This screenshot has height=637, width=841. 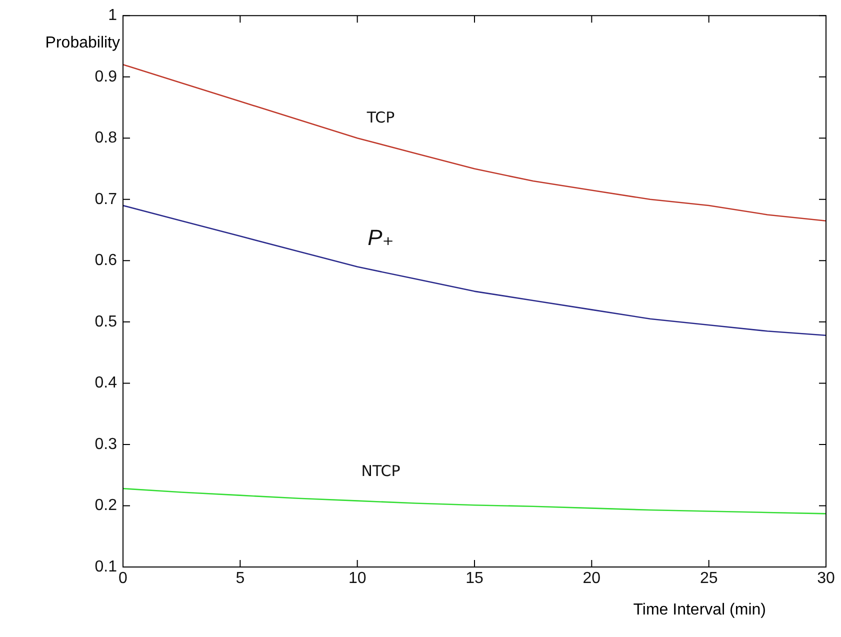 What do you see at coordinates (381, 237) in the screenshot?
I see `series-label: P₊` at bounding box center [381, 237].